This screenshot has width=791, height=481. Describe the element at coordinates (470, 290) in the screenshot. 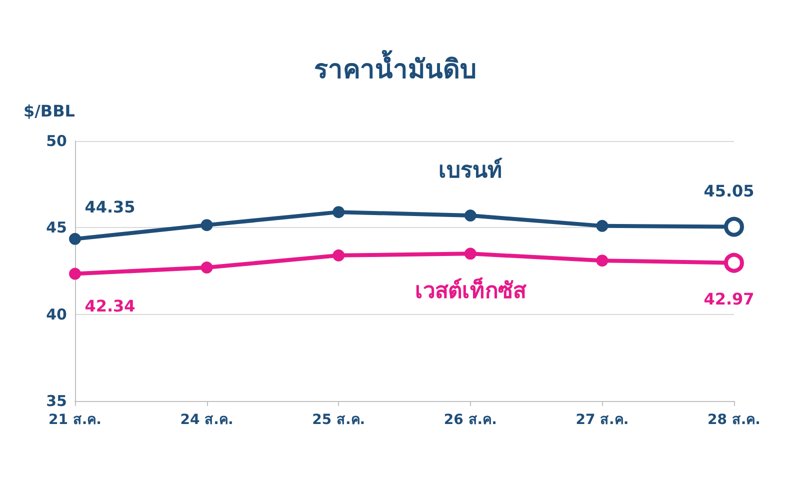

I see `series-label: เวสต์เท็กซัส` at that location.